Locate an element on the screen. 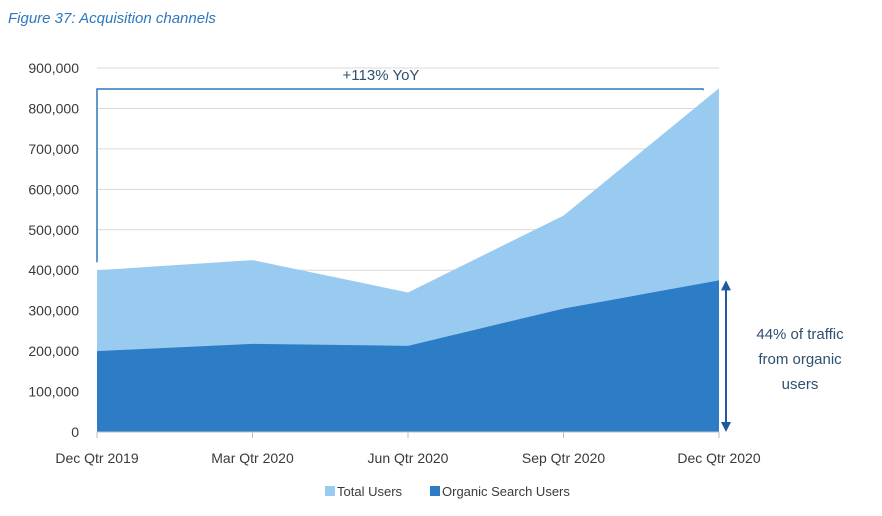 Image resolution: width=882 pixels, height=516 pixels. y-tick-label: 800,000 is located at coordinates (53, 108).